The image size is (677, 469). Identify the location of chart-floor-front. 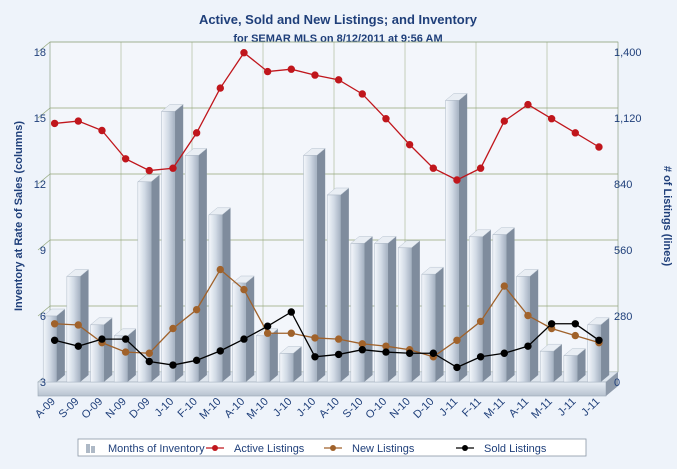
(322, 389).